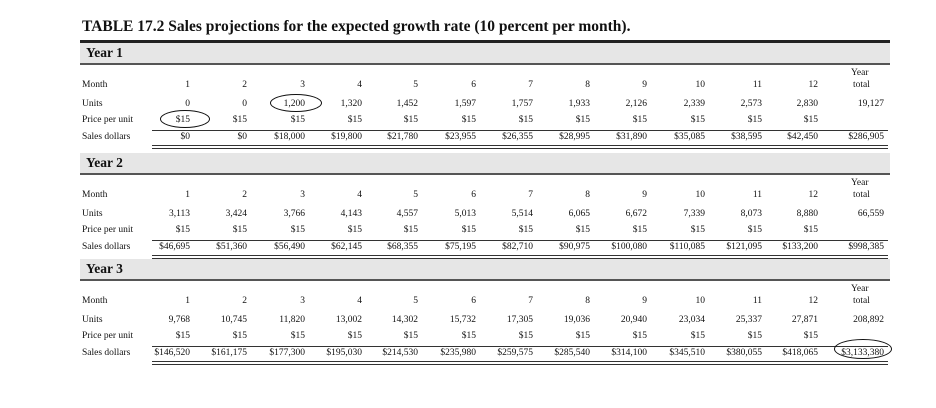 The width and height of the screenshot is (936, 408). Describe the element at coordinates (744, 247) in the screenshot. I see `cell-sales: $121,095` at that location.